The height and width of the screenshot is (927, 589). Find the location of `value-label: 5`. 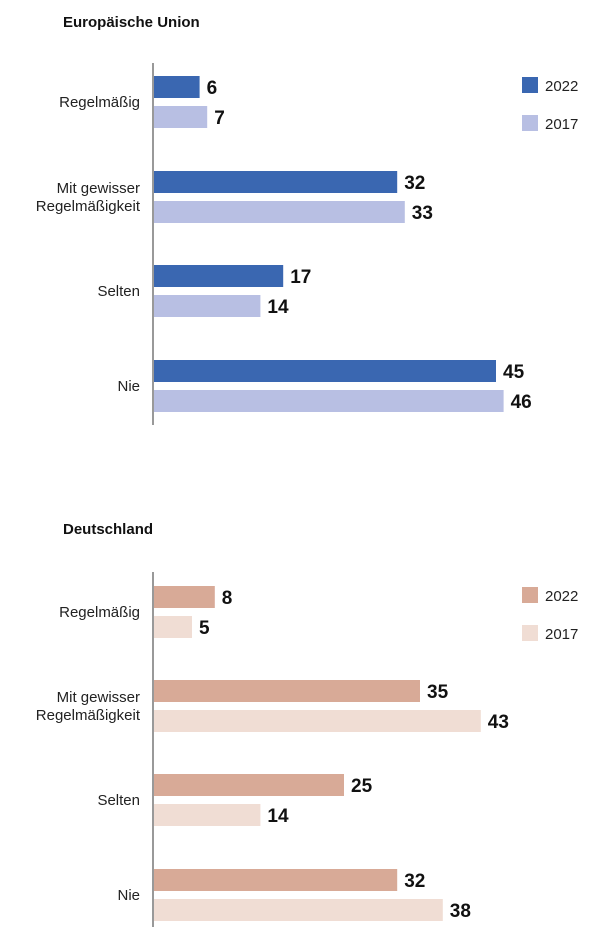

value-label: 5 is located at coordinates (204, 628).